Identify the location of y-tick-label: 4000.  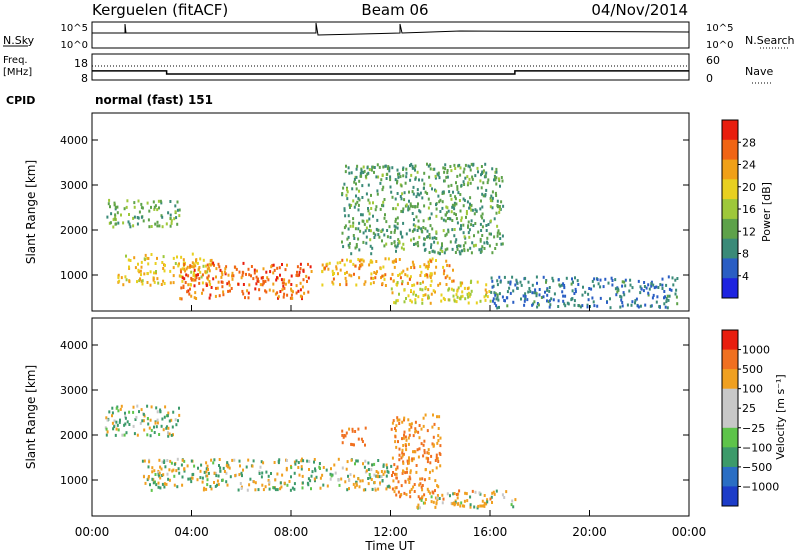
(74, 140).